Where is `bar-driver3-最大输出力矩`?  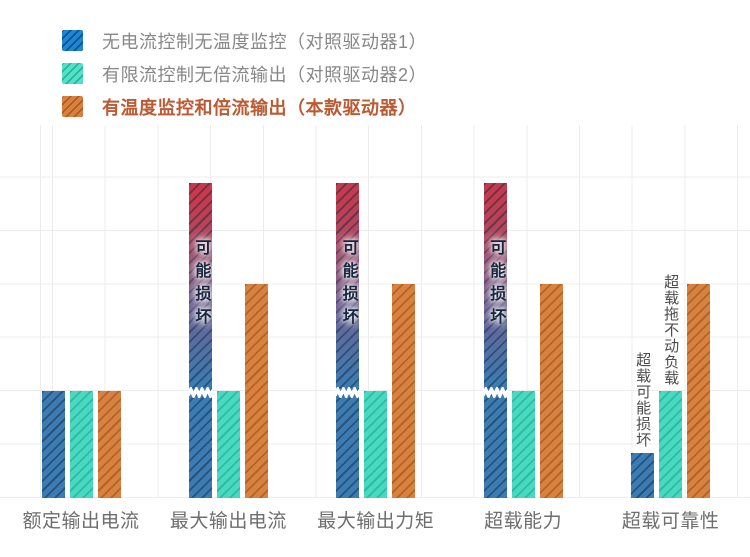
bar-driver3-最大输出力矩 is located at coordinates (404, 391).